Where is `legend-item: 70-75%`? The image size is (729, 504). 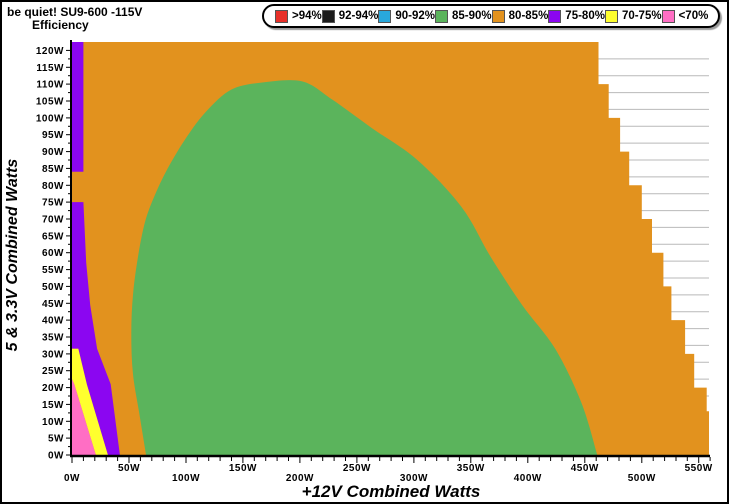
legend-item: 70-75% is located at coordinates (633, 16).